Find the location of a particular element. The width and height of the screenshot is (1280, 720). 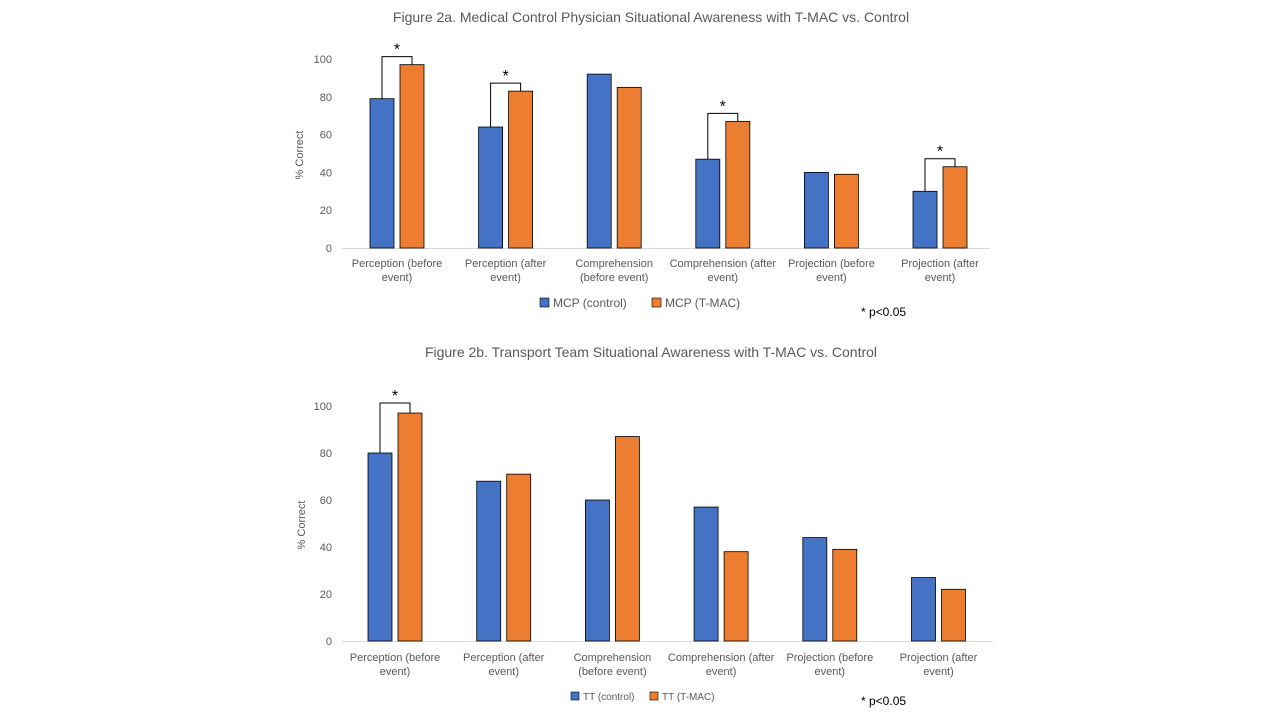

chart-2a-category-label: Projection (before event) is located at coordinates (831, 271).